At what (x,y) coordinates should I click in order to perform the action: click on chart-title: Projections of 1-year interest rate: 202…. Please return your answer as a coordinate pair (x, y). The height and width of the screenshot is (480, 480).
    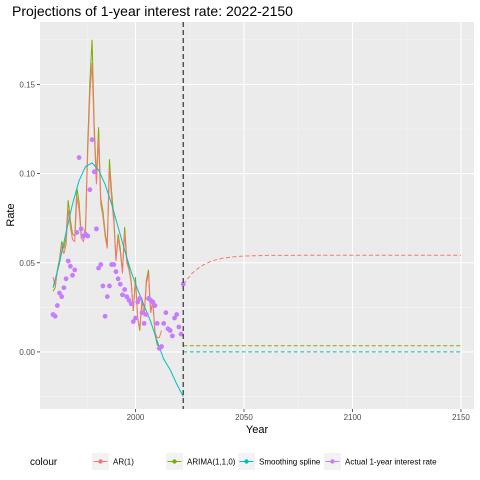
    Looking at the image, I should click on (152, 11).